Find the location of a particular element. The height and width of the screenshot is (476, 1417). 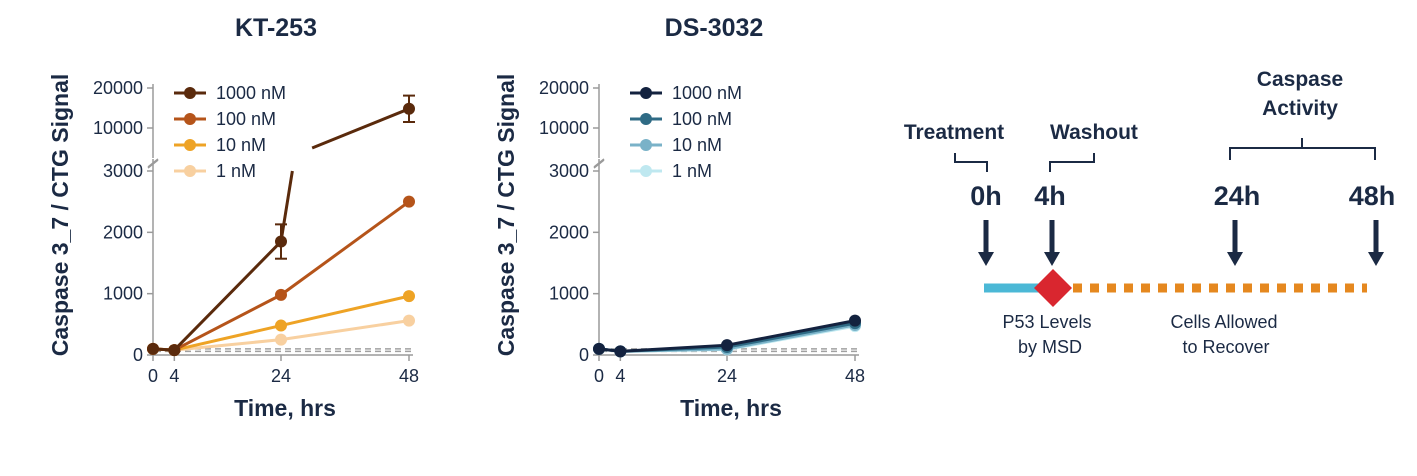

washout-label: Washout is located at coordinates (1094, 132).